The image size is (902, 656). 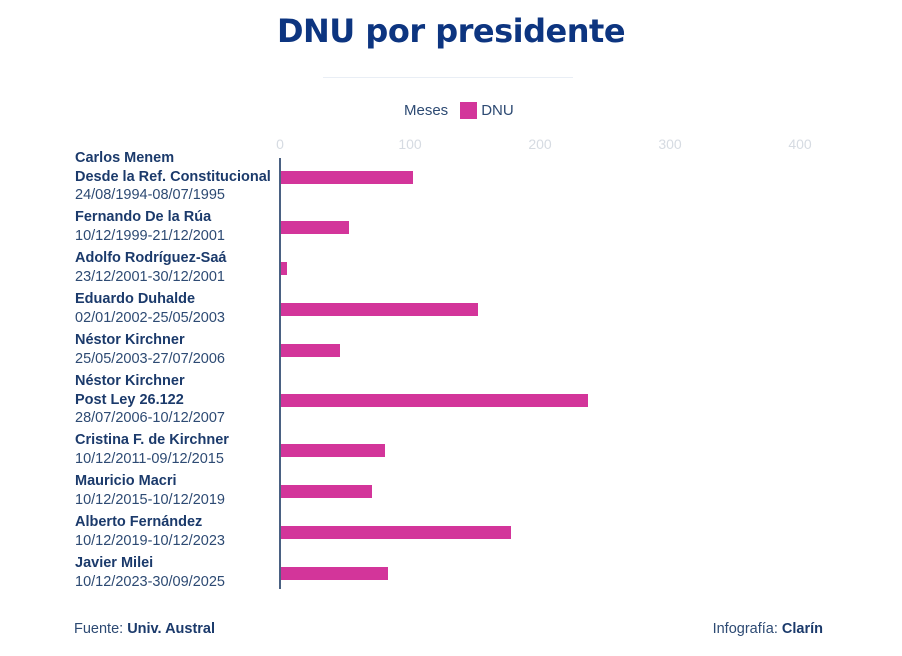 I want to click on source-name: Univ. Austral, so click(x=171, y=629).